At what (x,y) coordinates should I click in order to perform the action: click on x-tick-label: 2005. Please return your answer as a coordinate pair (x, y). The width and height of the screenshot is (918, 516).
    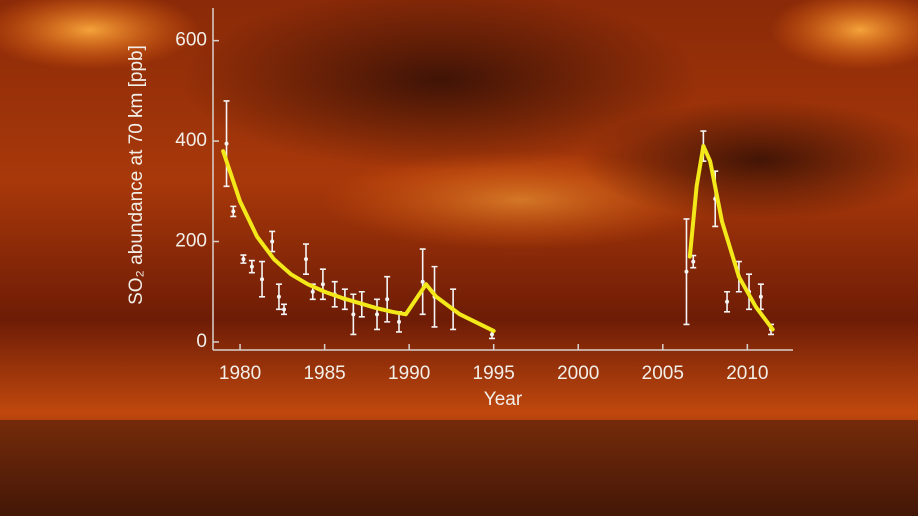
    Looking at the image, I should click on (663, 373).